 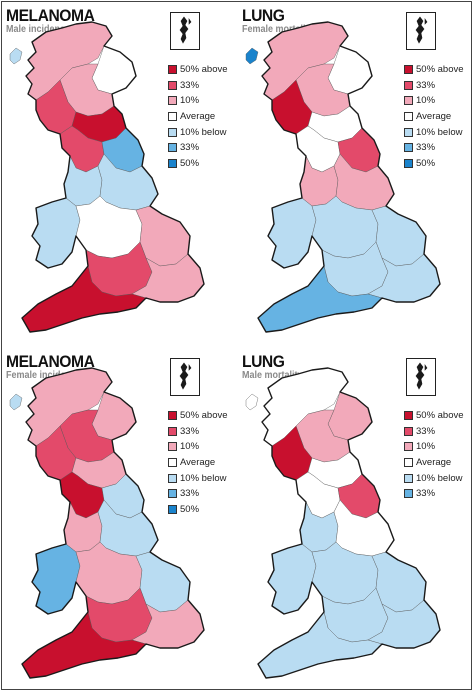 I want to click on legend: 50% above 33% 10% Average 10% below 33%, so click(x=434, y=455).